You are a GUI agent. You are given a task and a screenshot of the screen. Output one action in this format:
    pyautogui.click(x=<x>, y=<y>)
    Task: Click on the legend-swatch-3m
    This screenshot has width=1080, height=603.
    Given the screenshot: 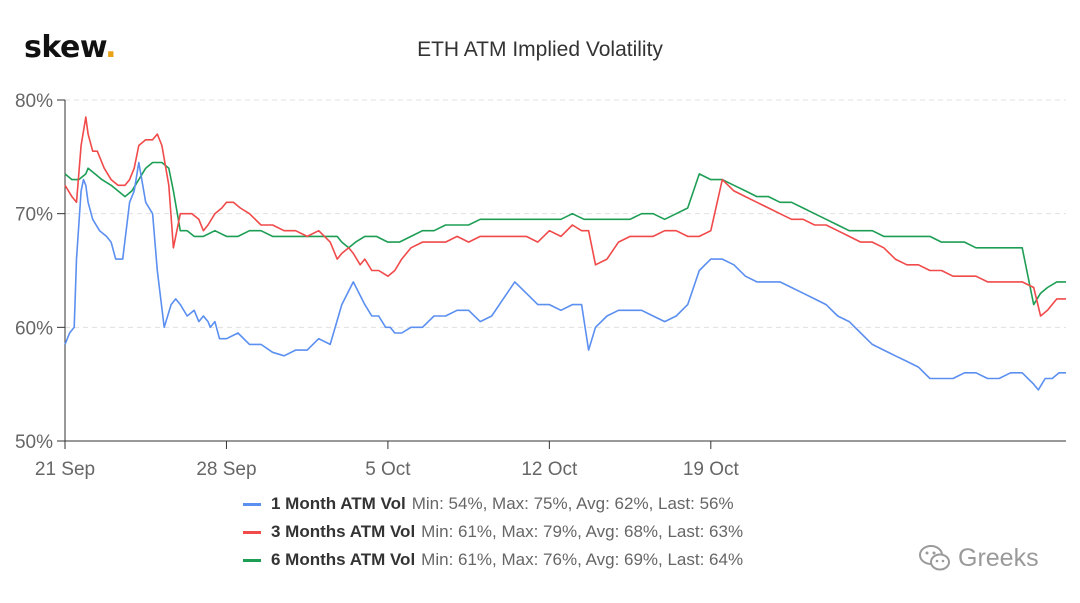 What is the action you would take?
    pyautogui.click(x=252, y=532)
    